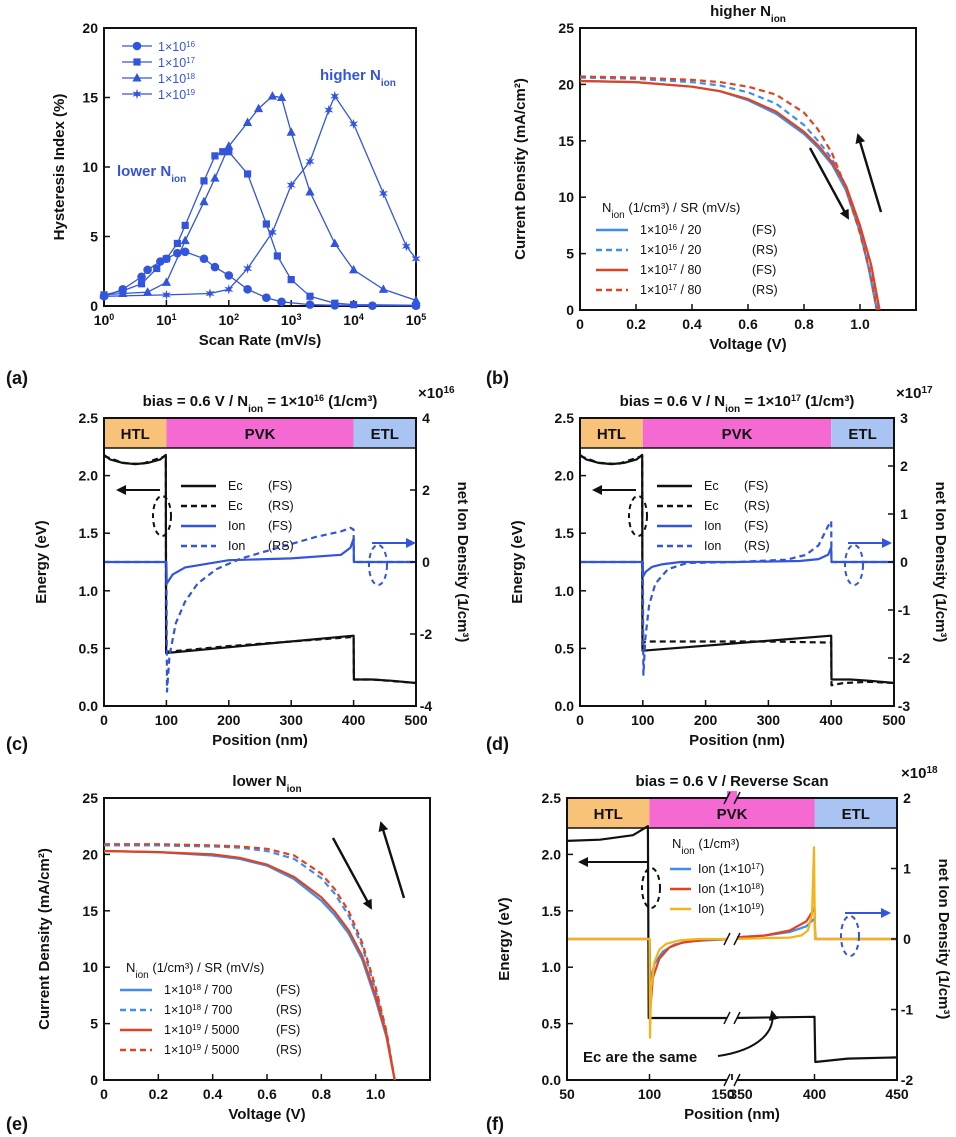 The image size is (956, 1137). Describe the element at coordinates (207, 967) in the screenshot. I see `text-after: (1/cm³) / SR (mV/s)` at that location.